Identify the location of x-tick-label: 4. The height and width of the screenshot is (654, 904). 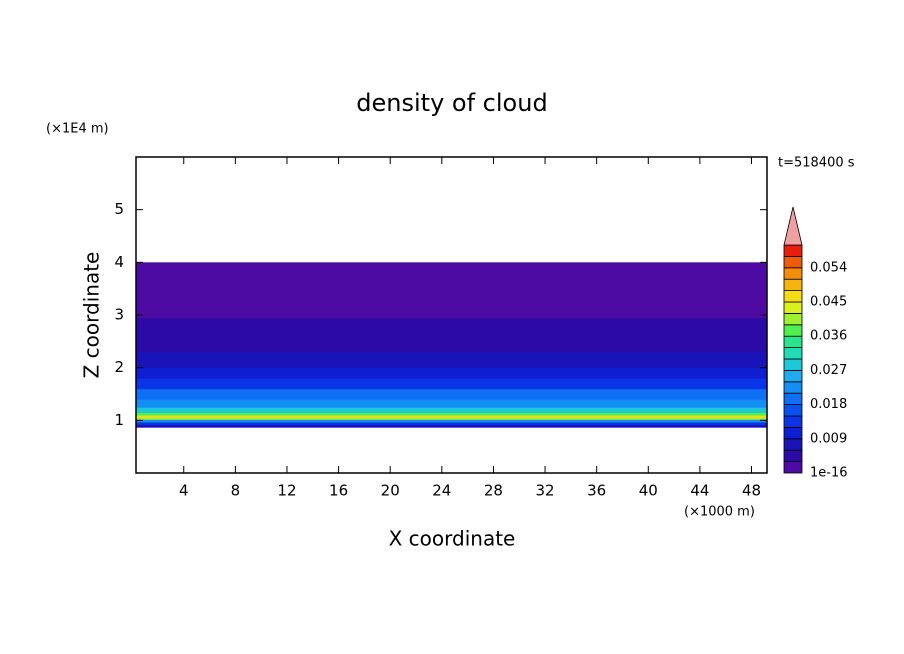
(184, 491).